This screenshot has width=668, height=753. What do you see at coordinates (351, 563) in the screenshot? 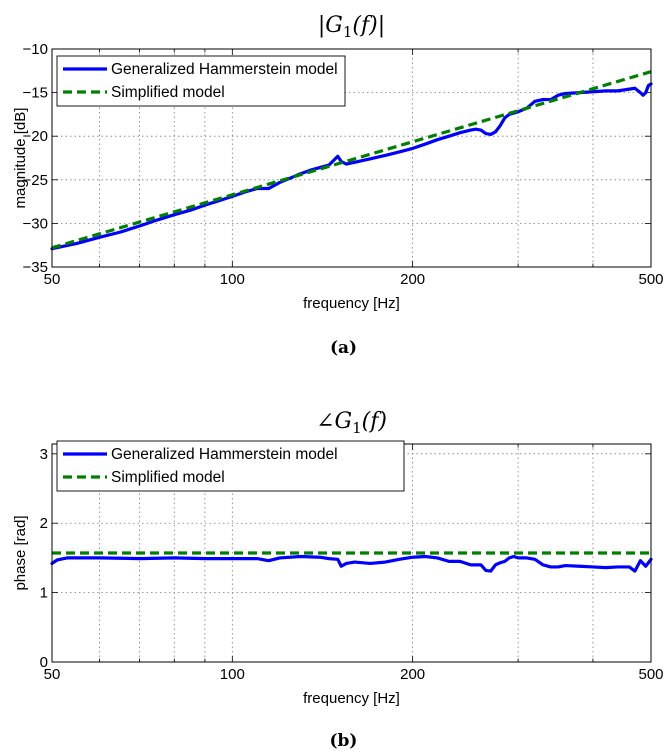
I see `series-line-generalized-hammerstein` at bounding box center [351, 563].